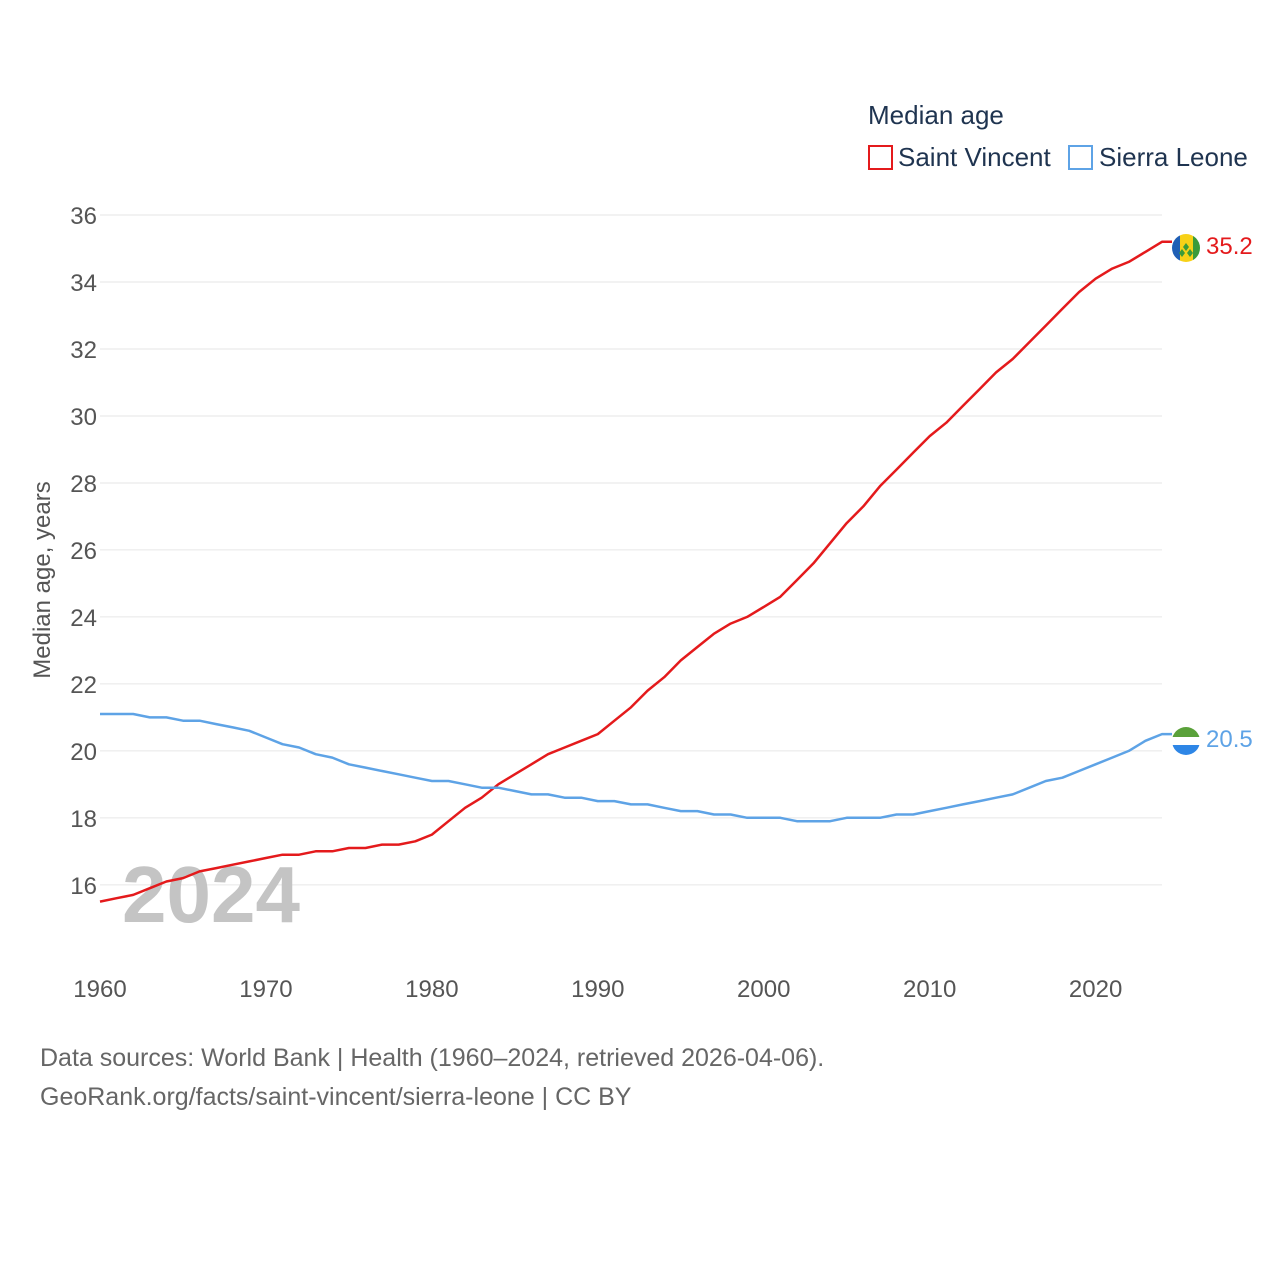 Image resolution: width=1280 pixels, height=1280 pixels. What do you see at coordinates (83, 417) in the screenshot?
I see `y-tick-label-30: 30` at bounding box center [83, 417].